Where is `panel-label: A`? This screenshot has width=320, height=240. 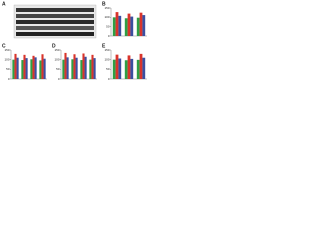 panel-label: A is located at coordinates (4, 4).